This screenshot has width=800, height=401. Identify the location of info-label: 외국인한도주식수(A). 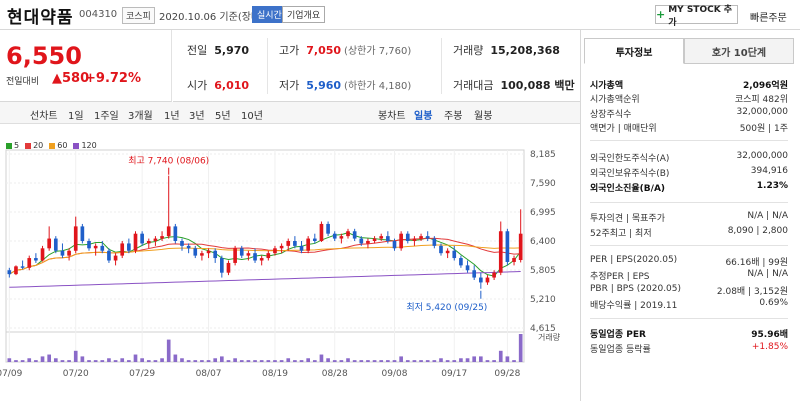
(630, 159).